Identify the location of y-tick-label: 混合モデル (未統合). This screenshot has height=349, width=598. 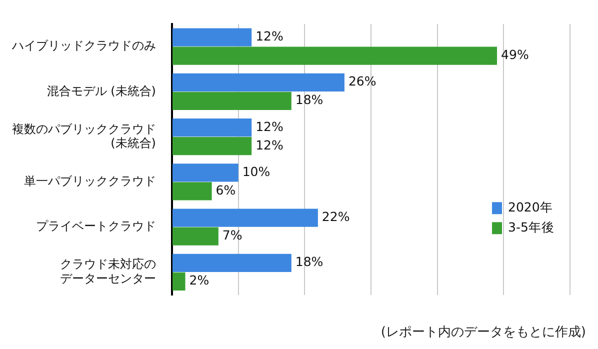
(101, 91).